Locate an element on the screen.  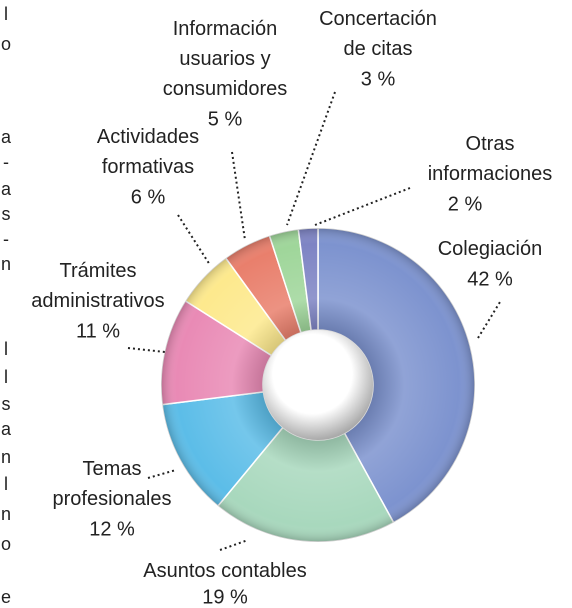
value-label: 3 % is located at coordinates (378, 79).